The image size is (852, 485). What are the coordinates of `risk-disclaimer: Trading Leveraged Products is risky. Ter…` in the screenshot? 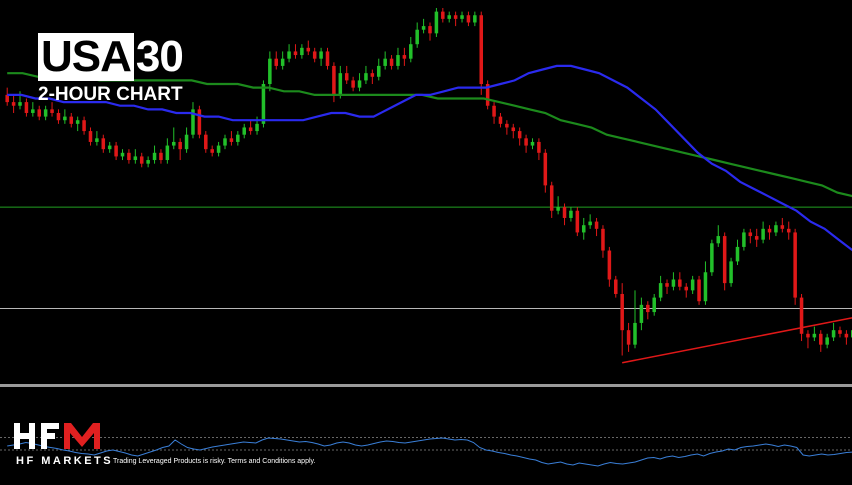 It's located at (214, 461).